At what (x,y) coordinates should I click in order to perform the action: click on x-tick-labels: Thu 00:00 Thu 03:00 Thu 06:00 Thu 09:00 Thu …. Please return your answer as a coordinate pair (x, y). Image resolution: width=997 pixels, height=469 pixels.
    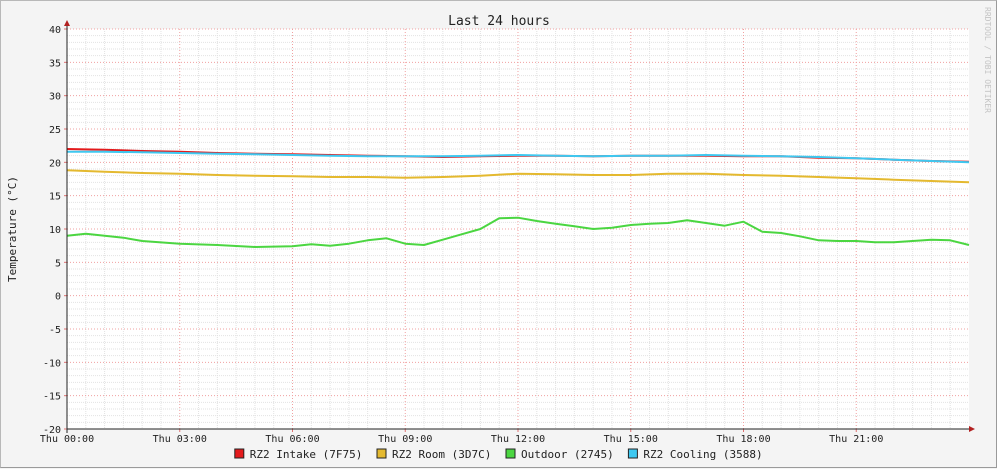
    Looking at the image, I should click on (461, 439).